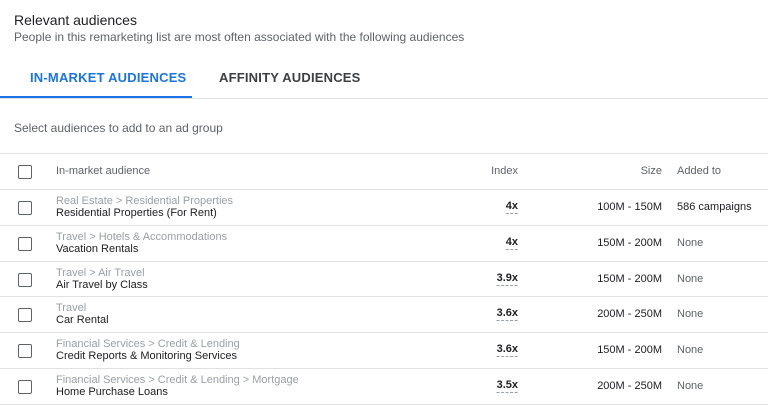  Describe the element at coordinates (507, 278) in the screenshot. I see `index-value: 3.9x` at that location.